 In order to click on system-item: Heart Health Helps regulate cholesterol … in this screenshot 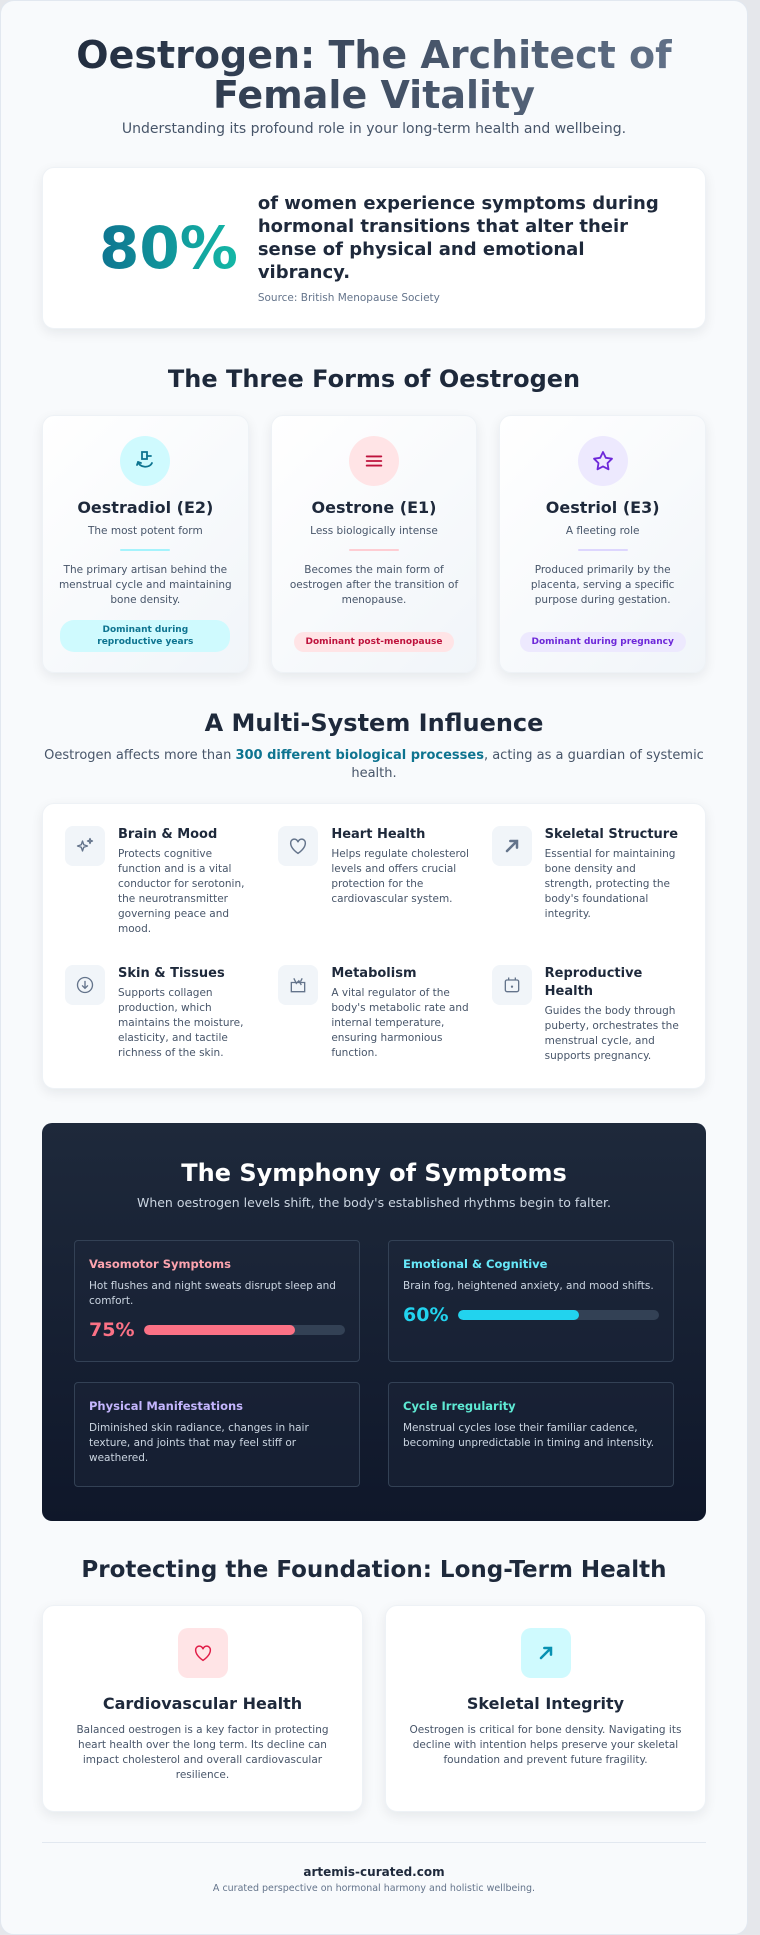, I will do `click(373, 881)`.